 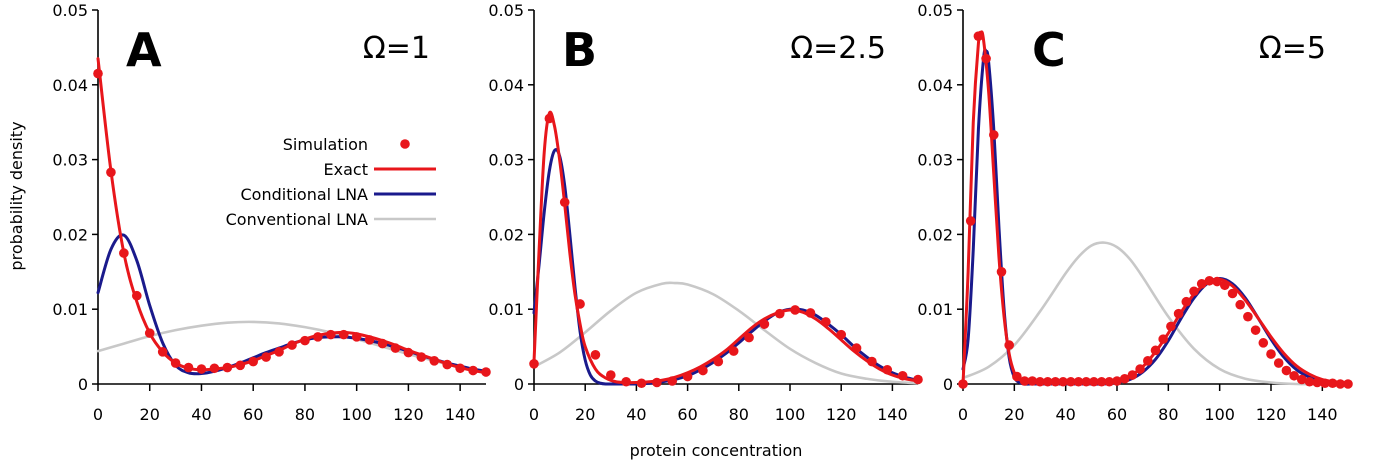 I want to click on legend-label: Simulation, so click(x=325, y=144).